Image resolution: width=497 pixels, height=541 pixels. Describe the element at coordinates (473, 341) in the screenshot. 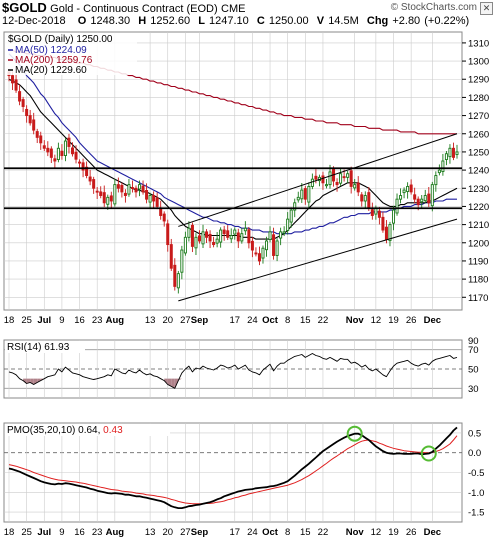

I see `rsi-tick-label: 90` at that location.